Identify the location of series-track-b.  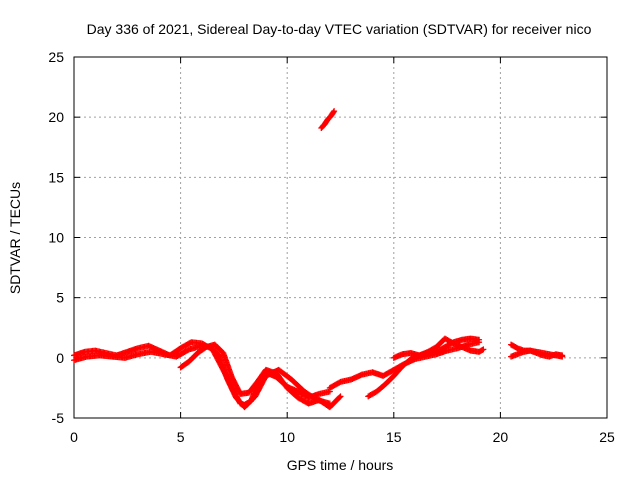
(202, 376).